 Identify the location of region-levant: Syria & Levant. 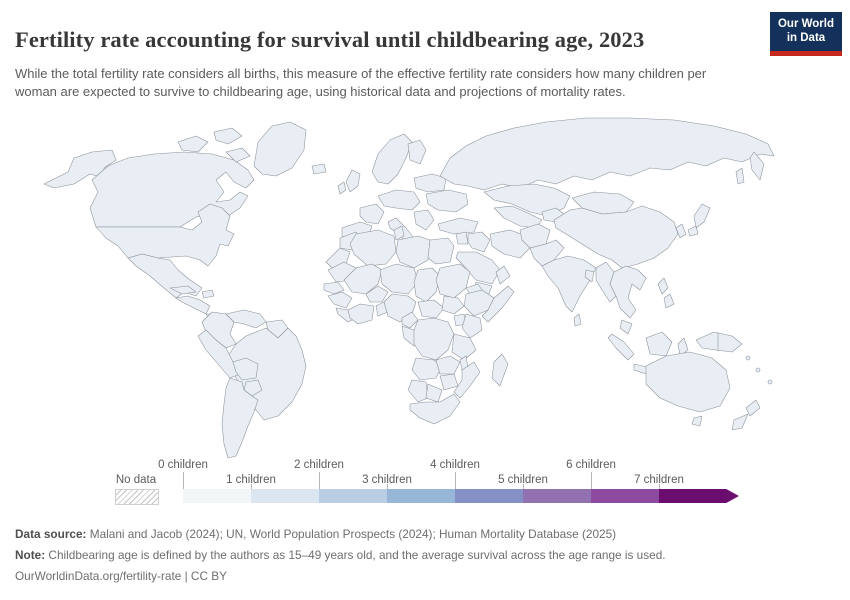
(462, 238).